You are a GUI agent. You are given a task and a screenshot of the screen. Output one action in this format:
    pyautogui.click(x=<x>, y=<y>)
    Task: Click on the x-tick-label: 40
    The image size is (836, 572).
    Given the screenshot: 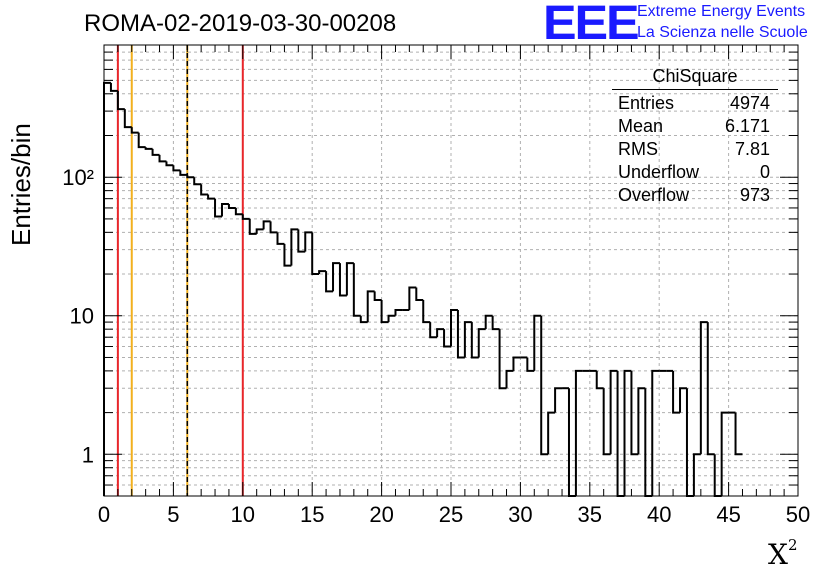 What is the action you would take?
    pyautogui.click(x=659, y=514)
    